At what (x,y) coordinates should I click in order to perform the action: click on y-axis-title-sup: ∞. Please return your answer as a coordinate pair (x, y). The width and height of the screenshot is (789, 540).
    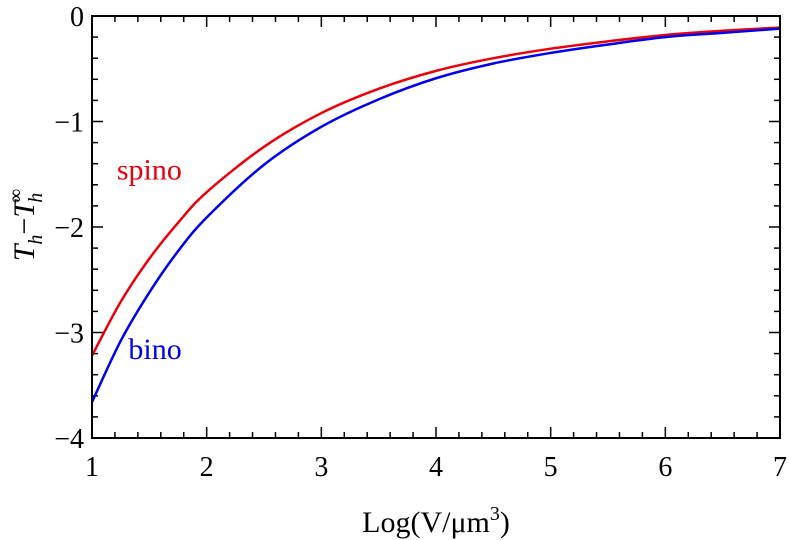
    Looking at the image, I should click on (16, 196).